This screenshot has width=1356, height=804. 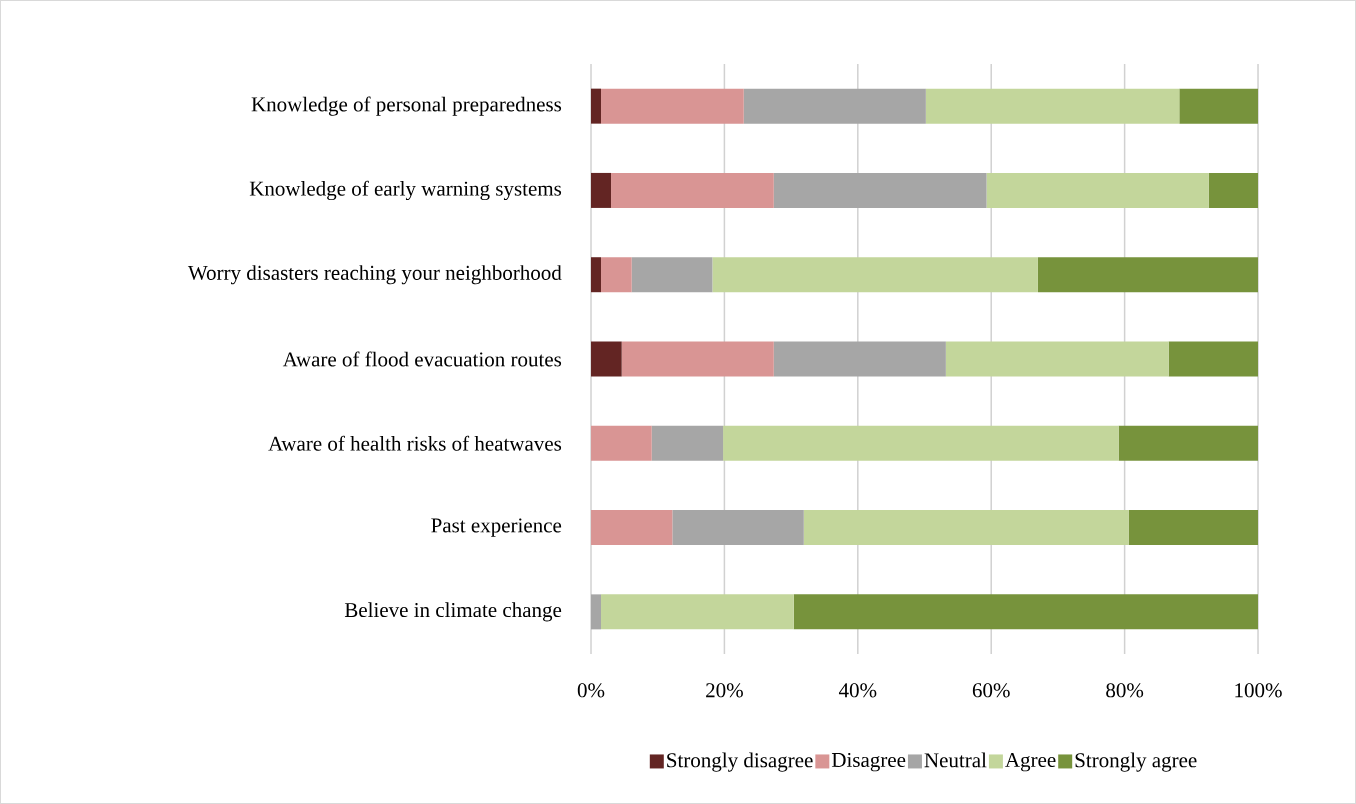 I want to click on y-tick-label: Knowledge of early warning systems, so click(x=405, y=190).